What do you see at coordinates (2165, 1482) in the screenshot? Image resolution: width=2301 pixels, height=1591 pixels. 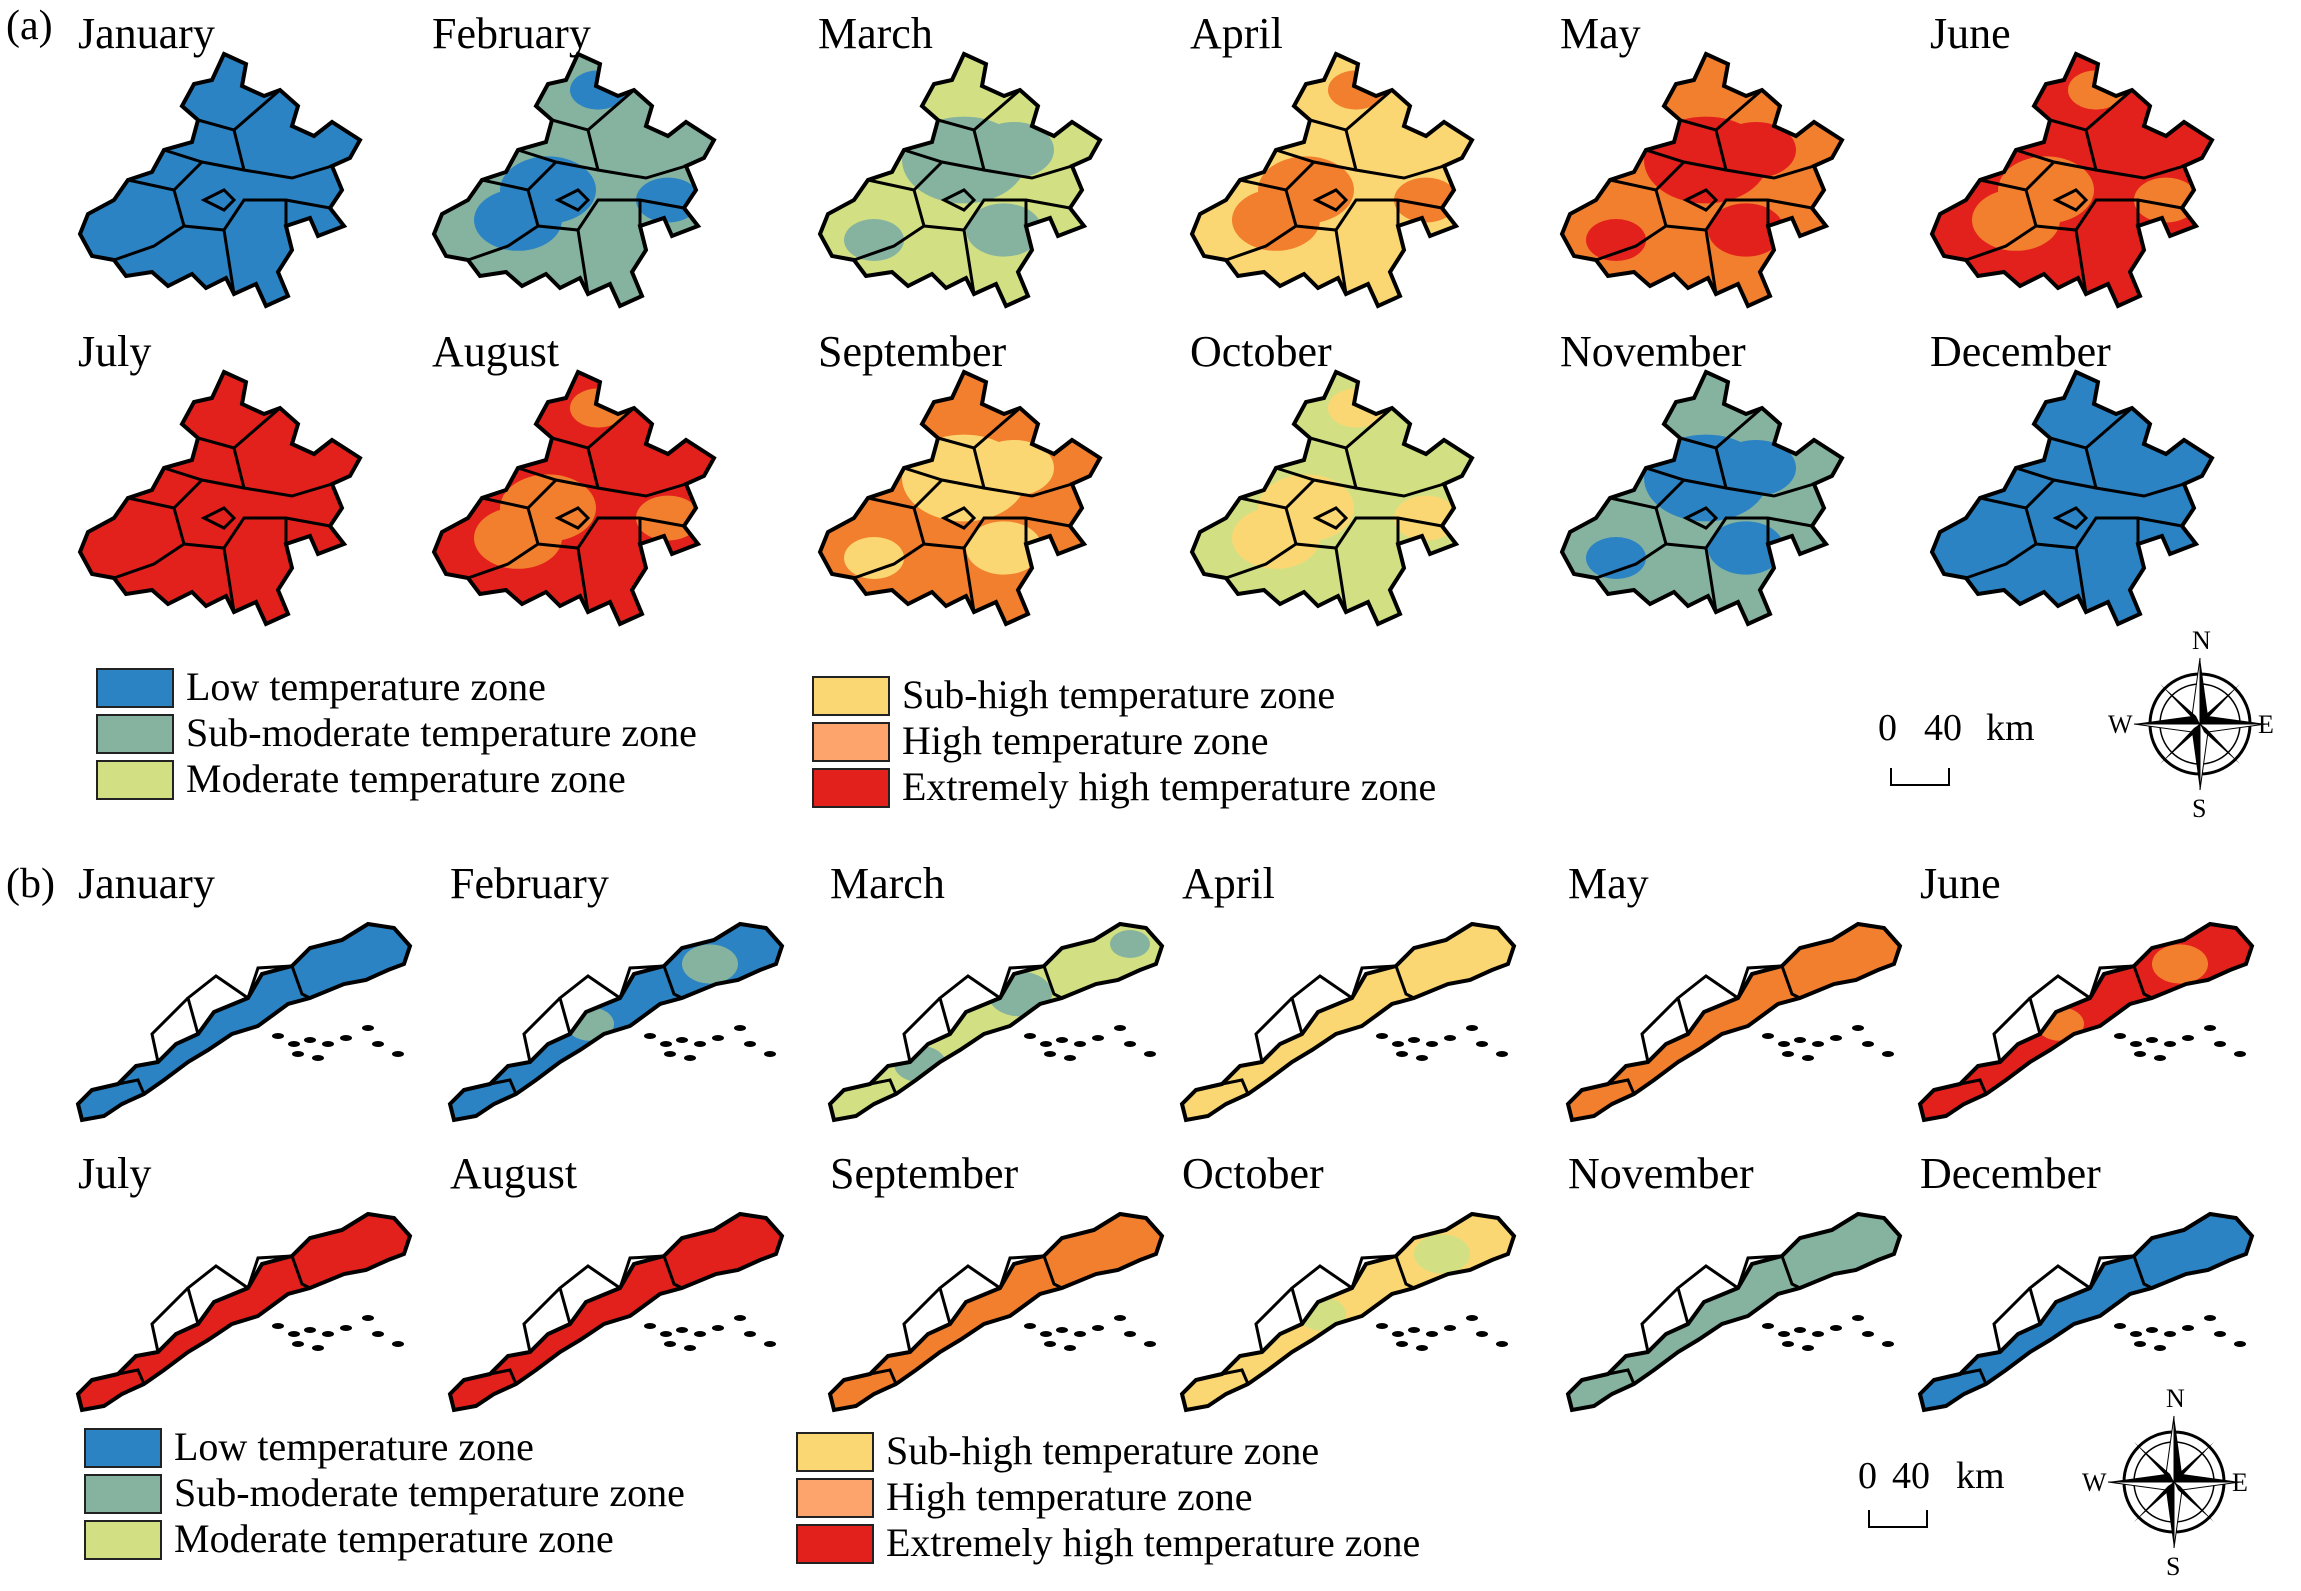 I see `north-arrow: N S W E` at bounding box center [2165, 1482].